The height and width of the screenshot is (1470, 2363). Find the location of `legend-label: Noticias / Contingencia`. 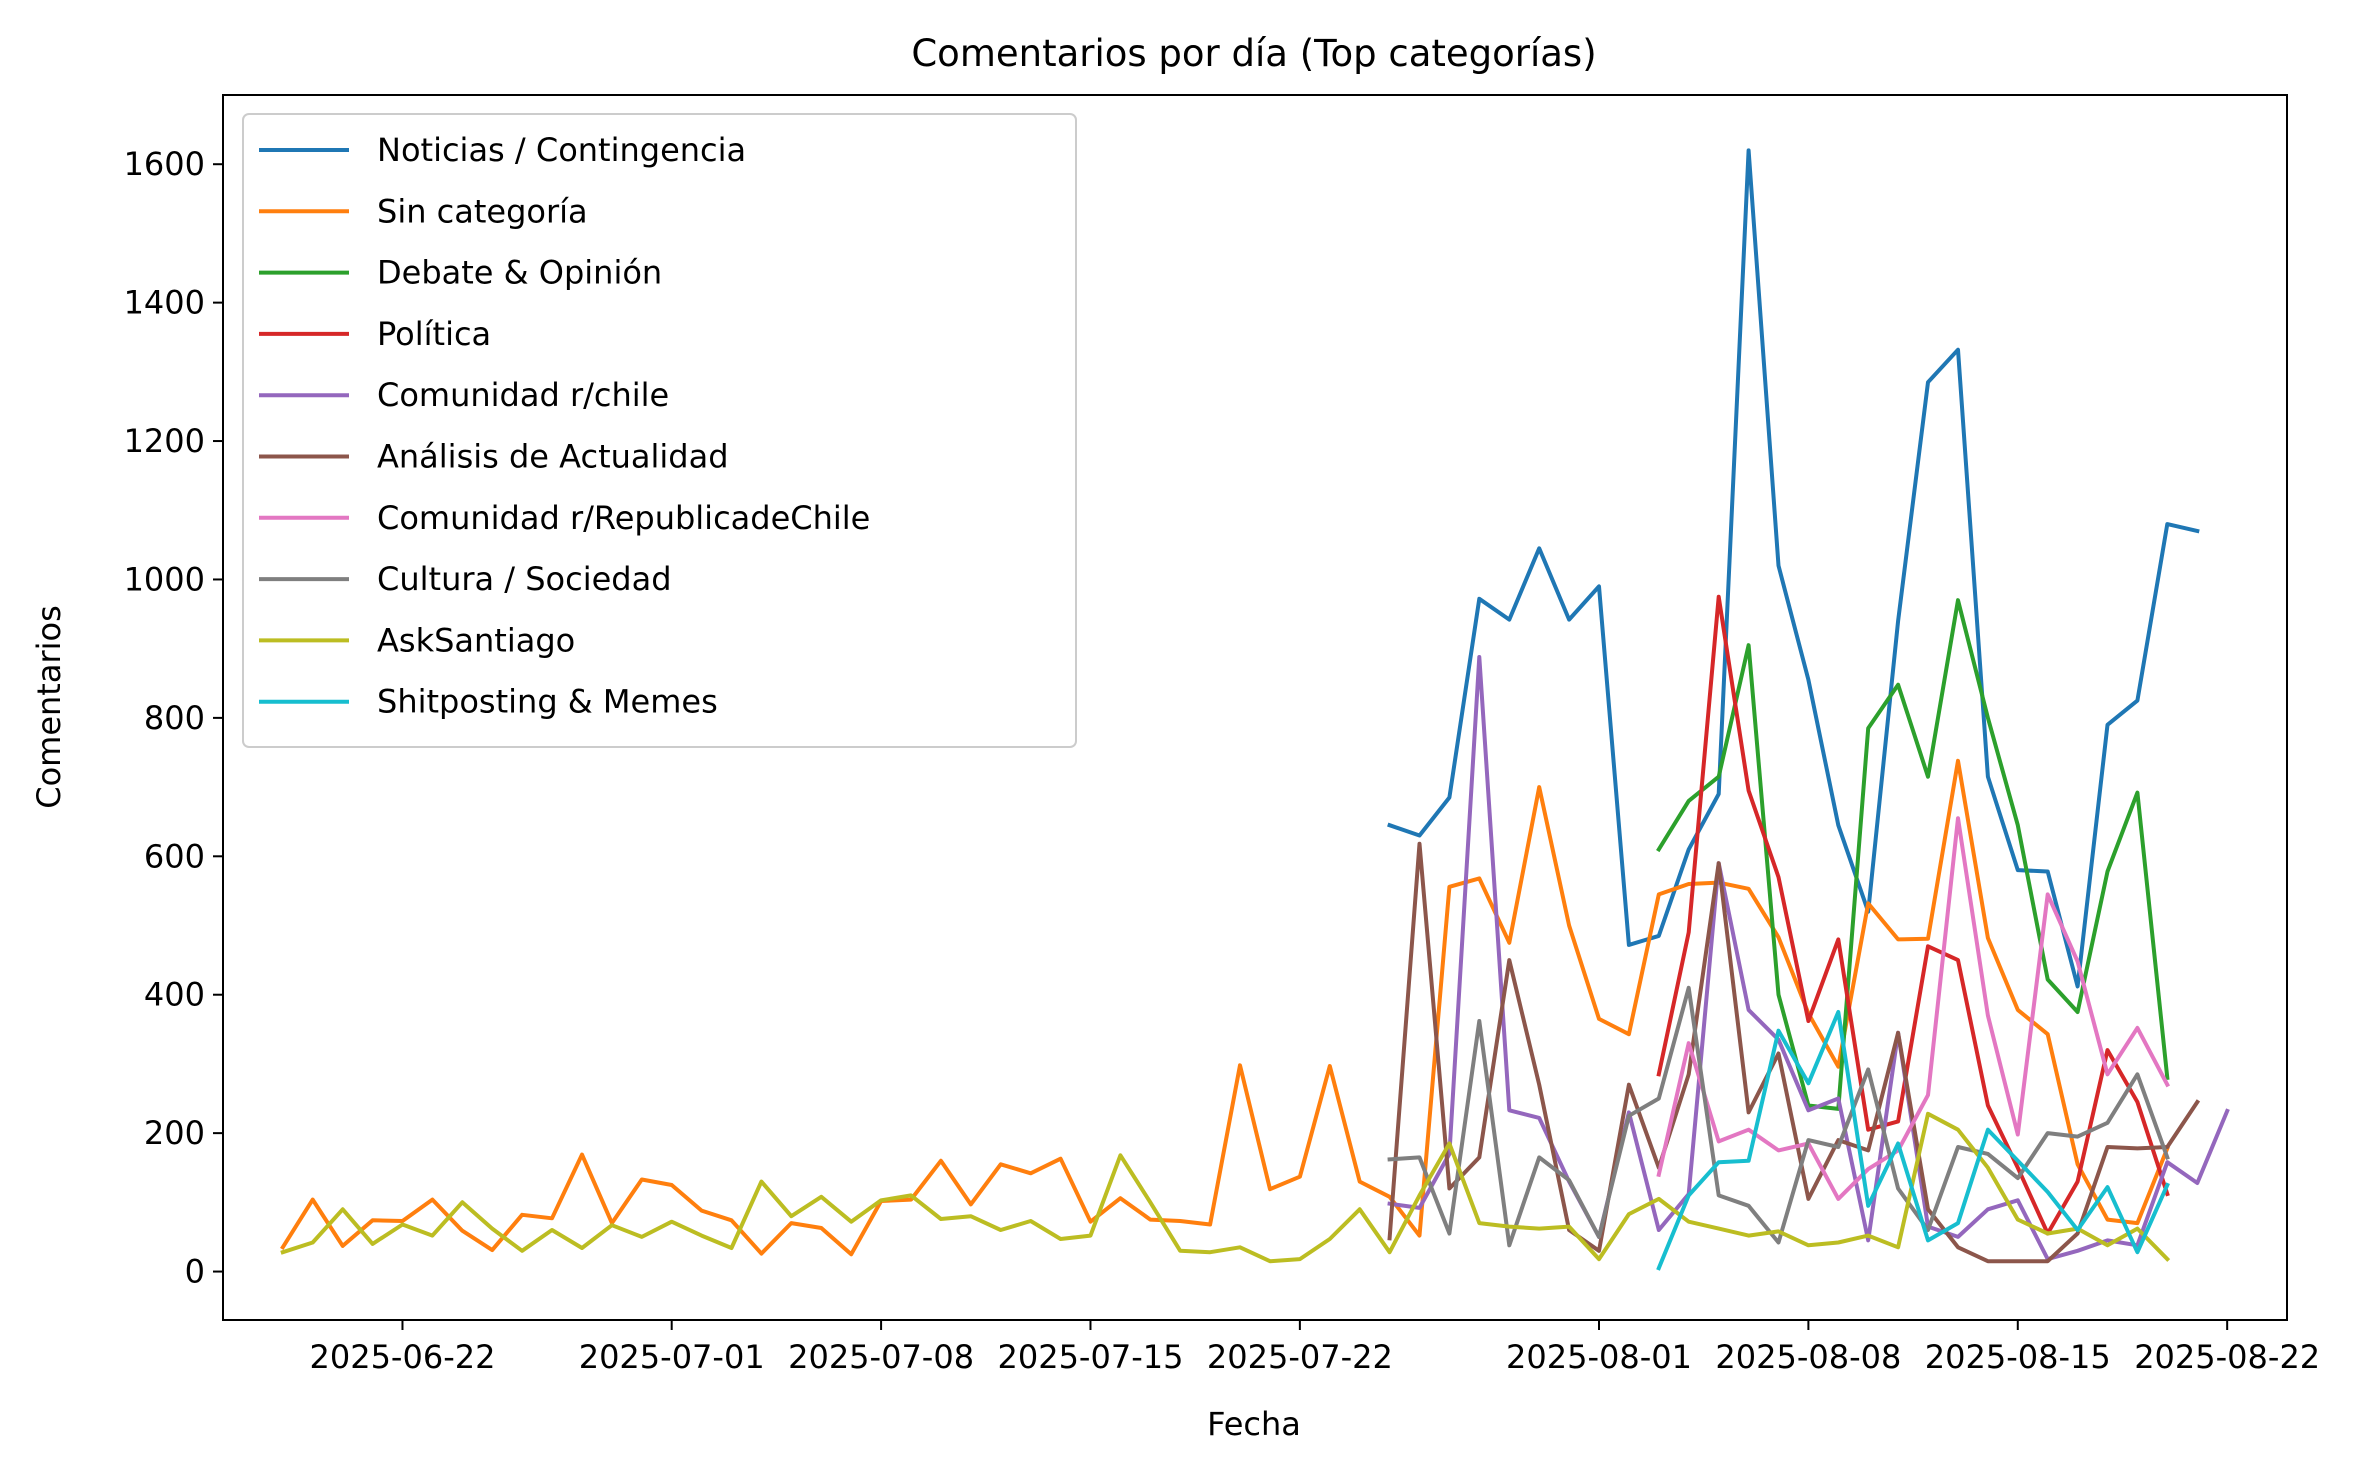

legend-label: Noticias / Contingencia is located at coordinates (561, 150).